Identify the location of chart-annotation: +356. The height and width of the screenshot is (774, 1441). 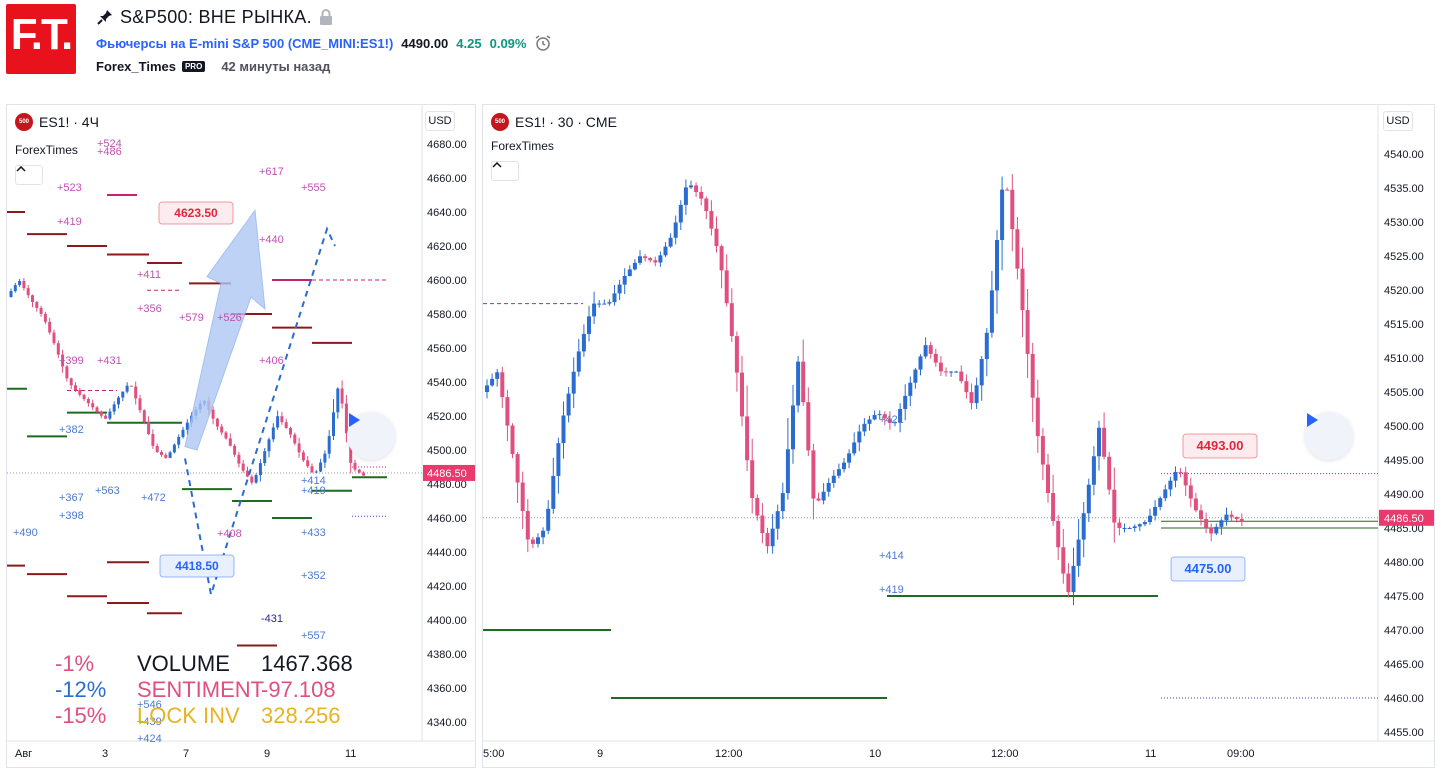
(149, 309).